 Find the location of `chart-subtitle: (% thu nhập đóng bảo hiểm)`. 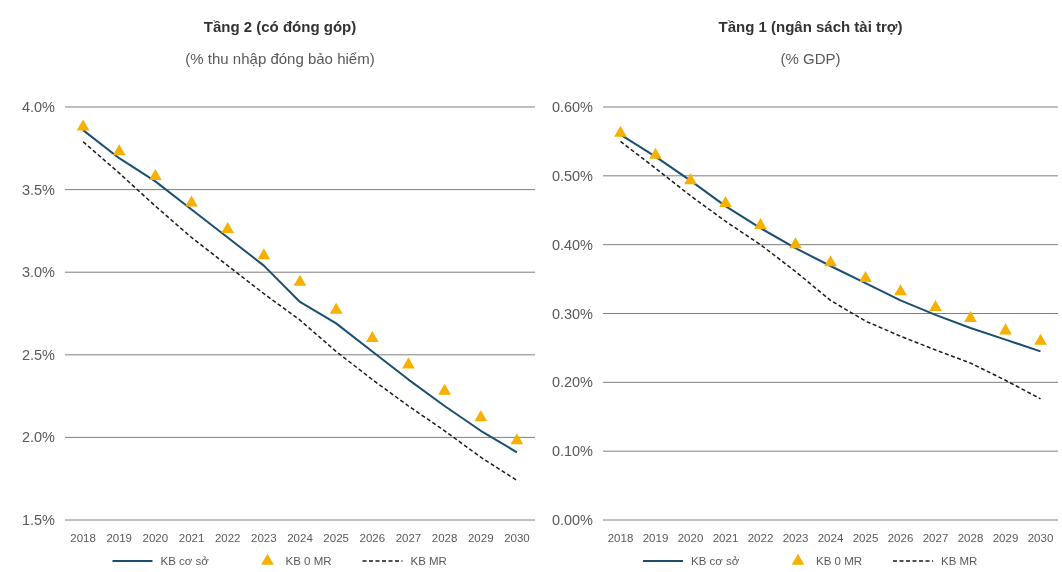

chart-subtitle: (% thu nhập đóng bảo hiểm) is located at coordinates (280, 58).